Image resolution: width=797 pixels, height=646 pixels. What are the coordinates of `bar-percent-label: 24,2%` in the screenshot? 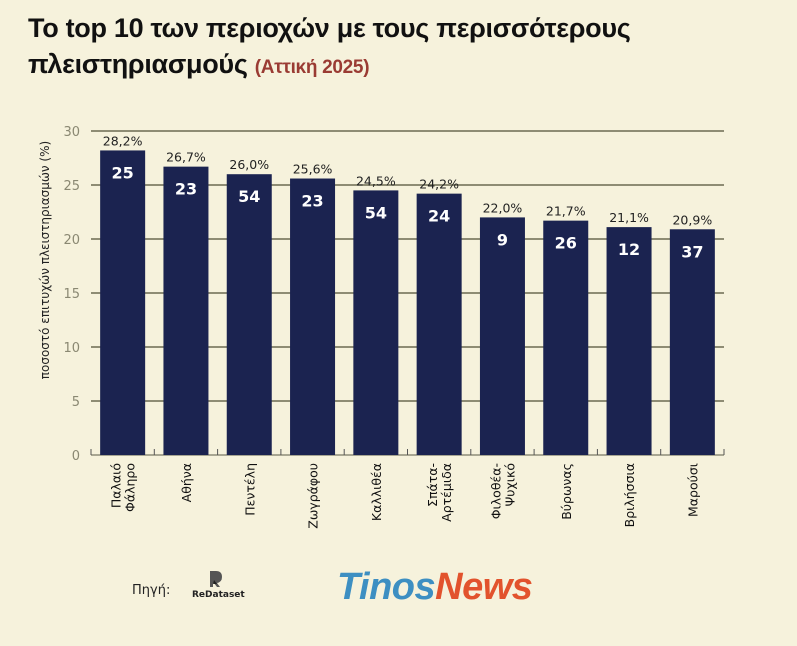 It's located at (439, 184).